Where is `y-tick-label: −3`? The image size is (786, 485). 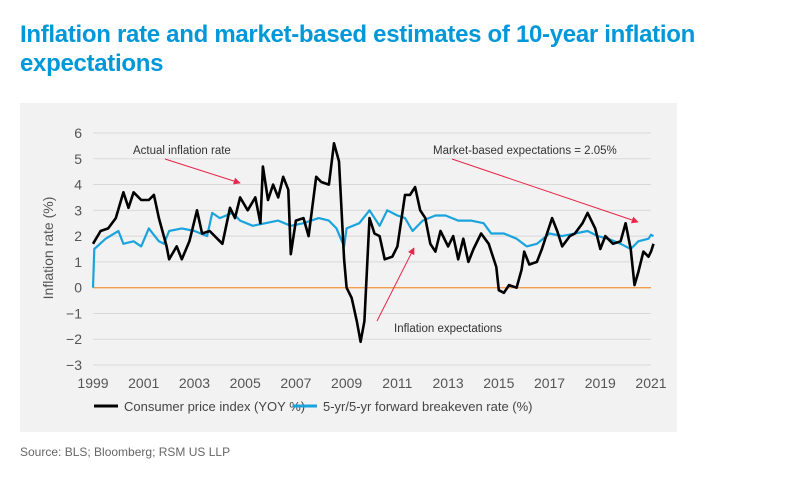
y-tick-label: −3 is located at coordinates (74, 365).